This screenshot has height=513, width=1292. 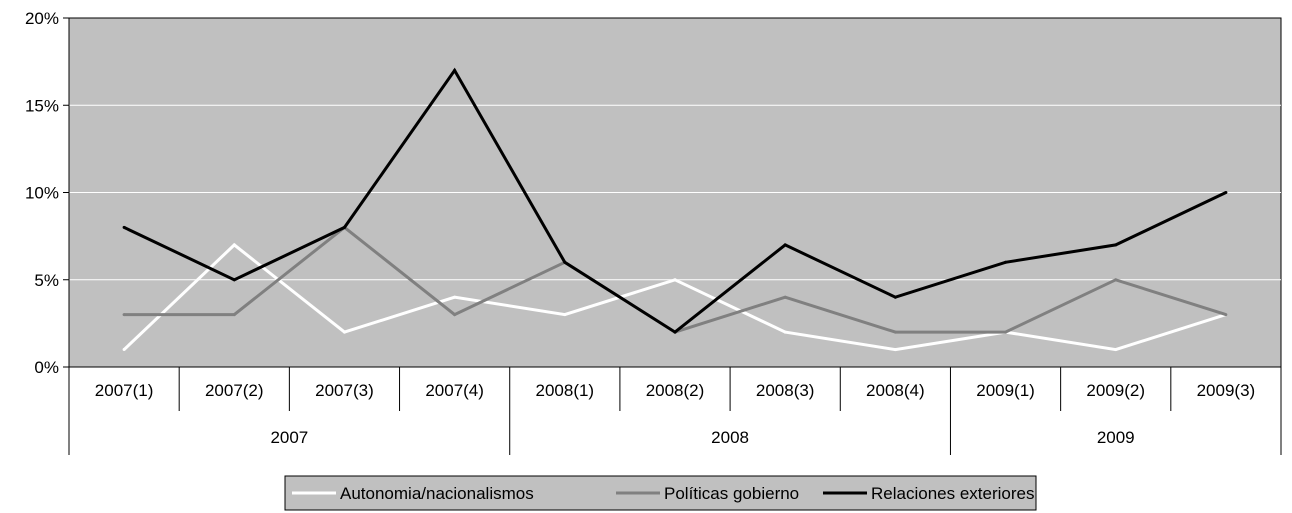 I want to click on y-tick-label: 0%, so click(x=46, y=367).